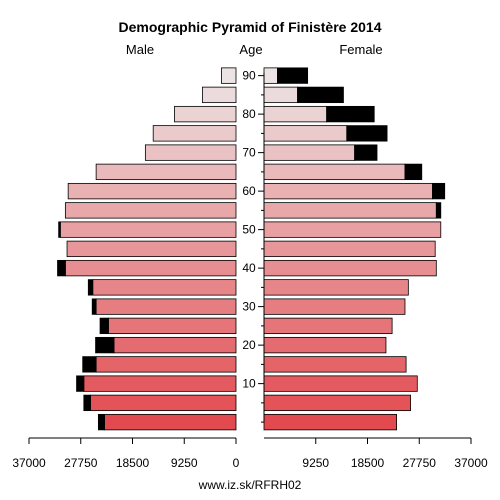 This screenshot has width=500, height=500. Describe the element at coordinates (249, 345) in the screenshot. I see `age-tick-label-20: 20` at that location.